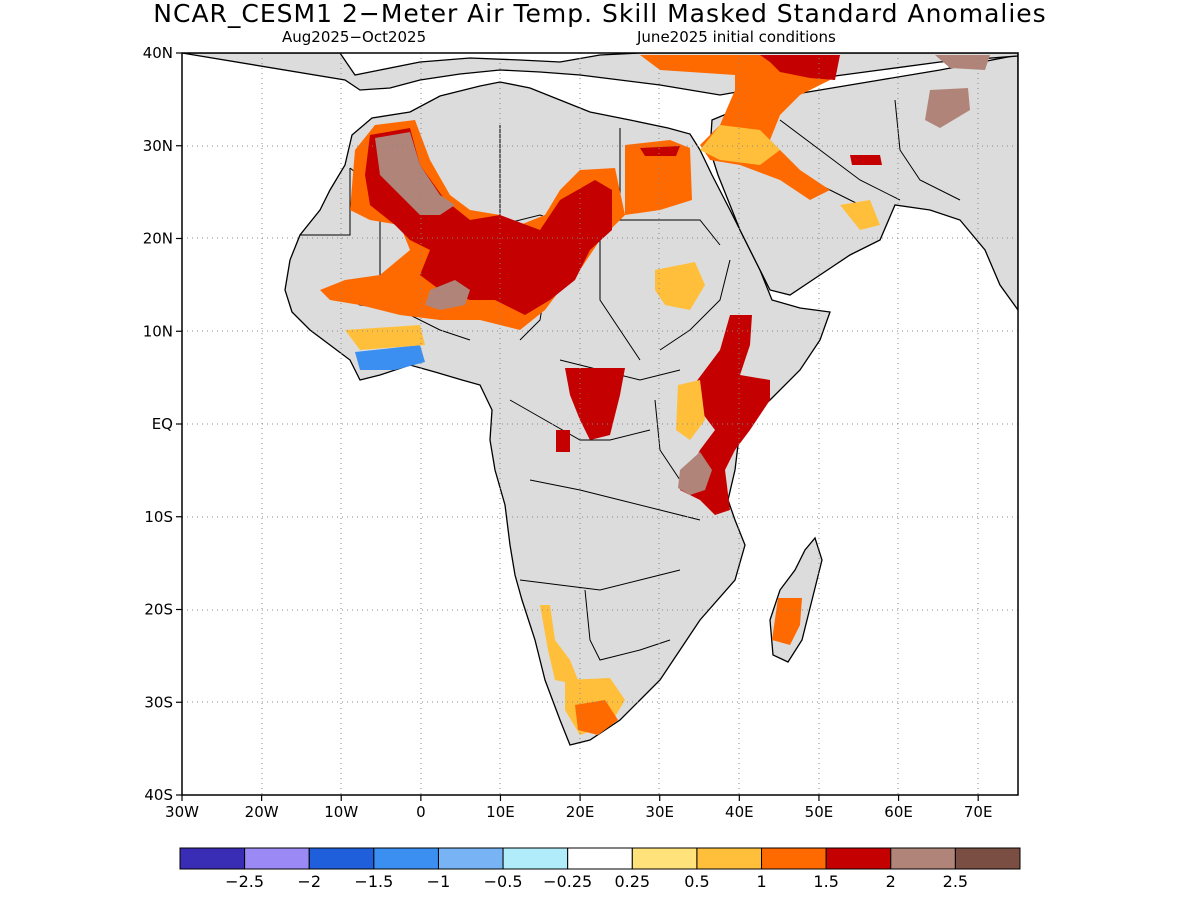  What do you see at coordinates (373, 881) in the screenshot?
I see `colorbar-label: −1.5` at bounding box center [373, 881].